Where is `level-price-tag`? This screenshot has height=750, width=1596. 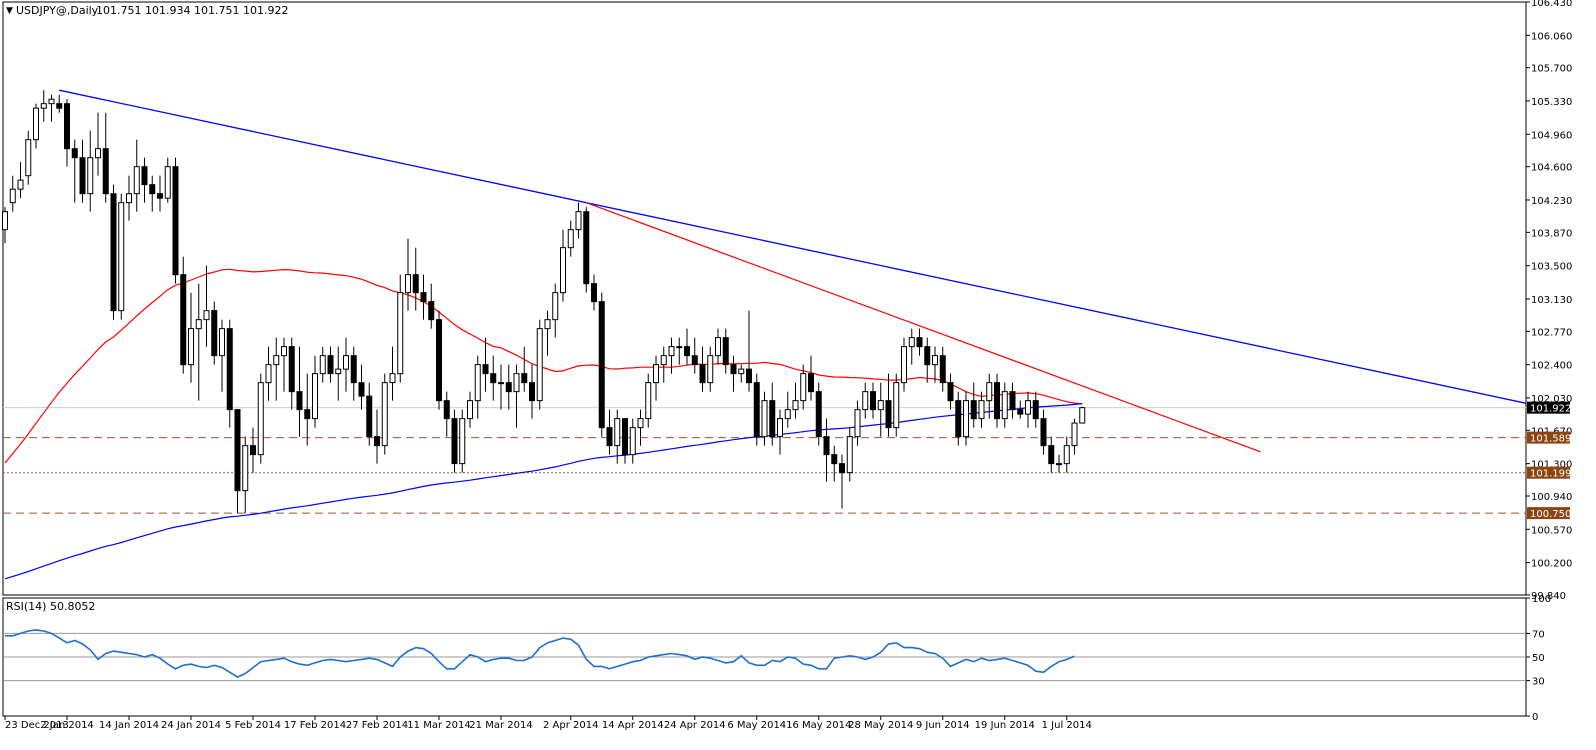
level-price-tag is located at coordinates (1548, 472).